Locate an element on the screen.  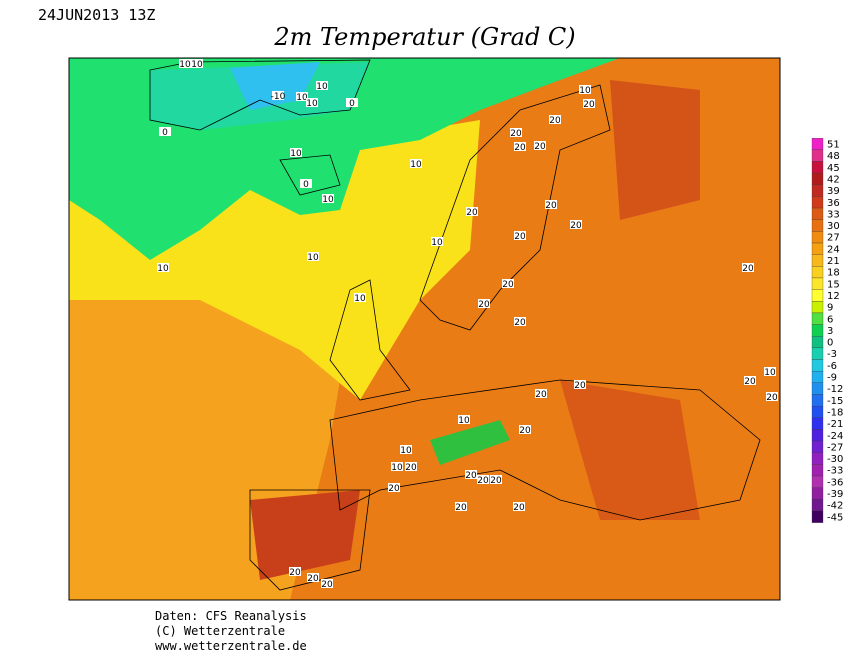
balkans-field is located at coordinates (630, 450).